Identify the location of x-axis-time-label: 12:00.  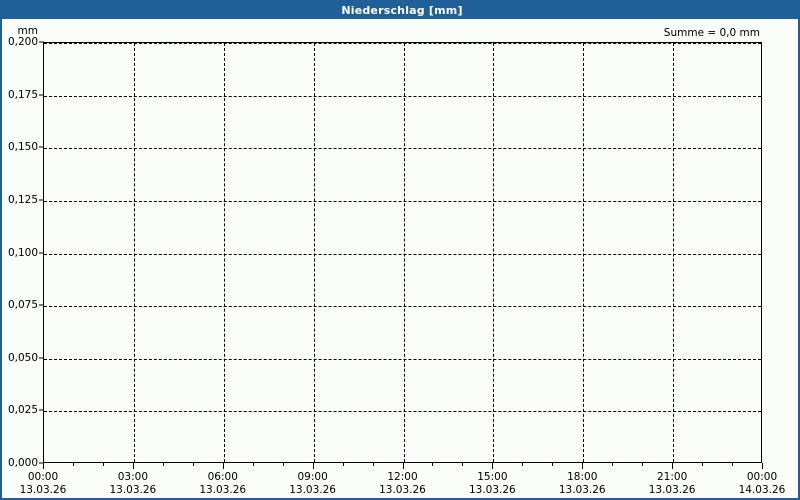
(402, 477).